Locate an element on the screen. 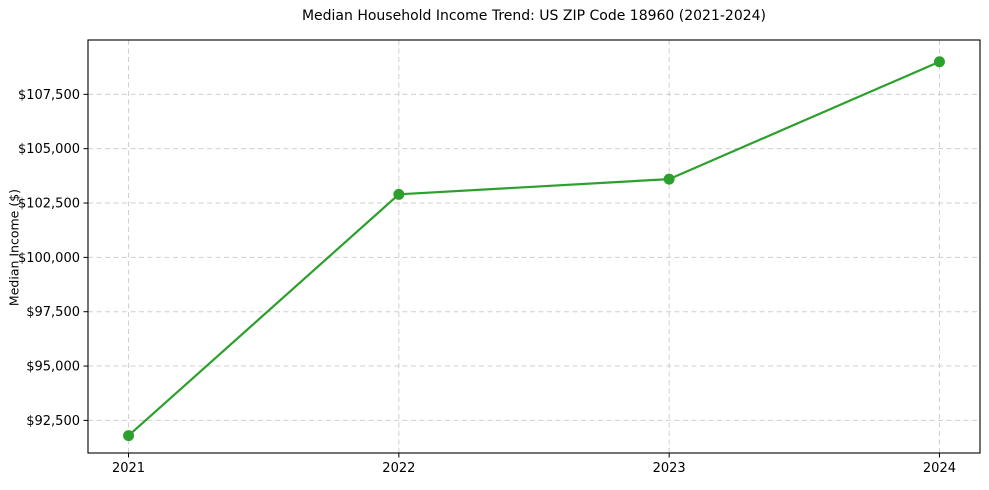  x-tick-label: 2024 is located at coordinates (939, 468).